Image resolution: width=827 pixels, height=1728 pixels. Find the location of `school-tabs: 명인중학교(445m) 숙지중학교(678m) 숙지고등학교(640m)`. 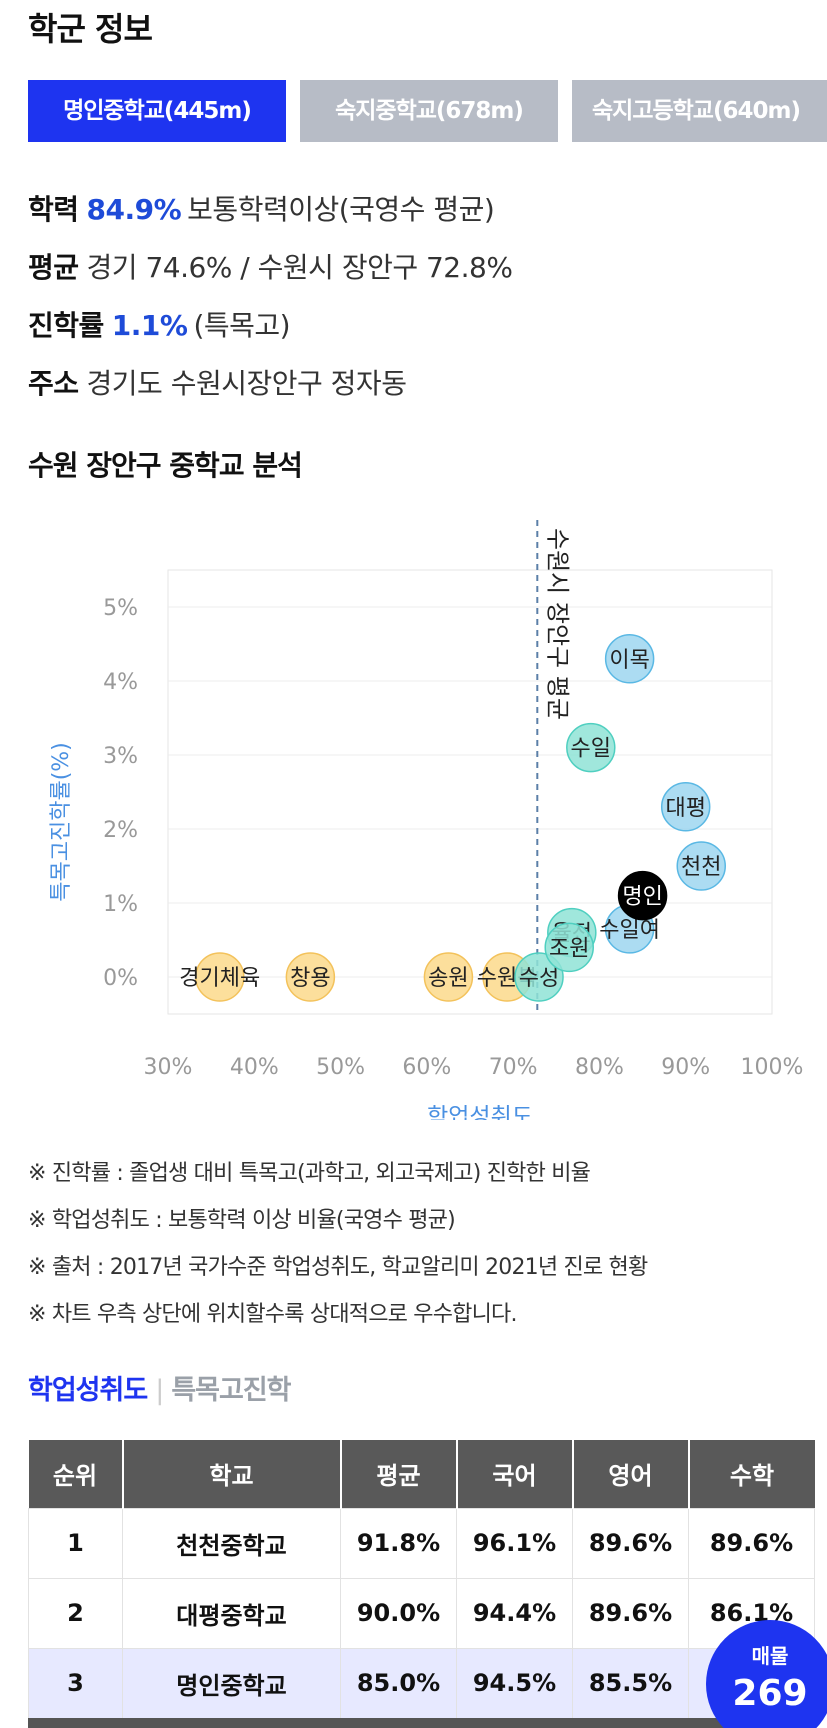

school-tabs: 명인중학교(445m) 숙지중학교(678m) 숙지고등학교(640m) is located at coordinates (427, 111).